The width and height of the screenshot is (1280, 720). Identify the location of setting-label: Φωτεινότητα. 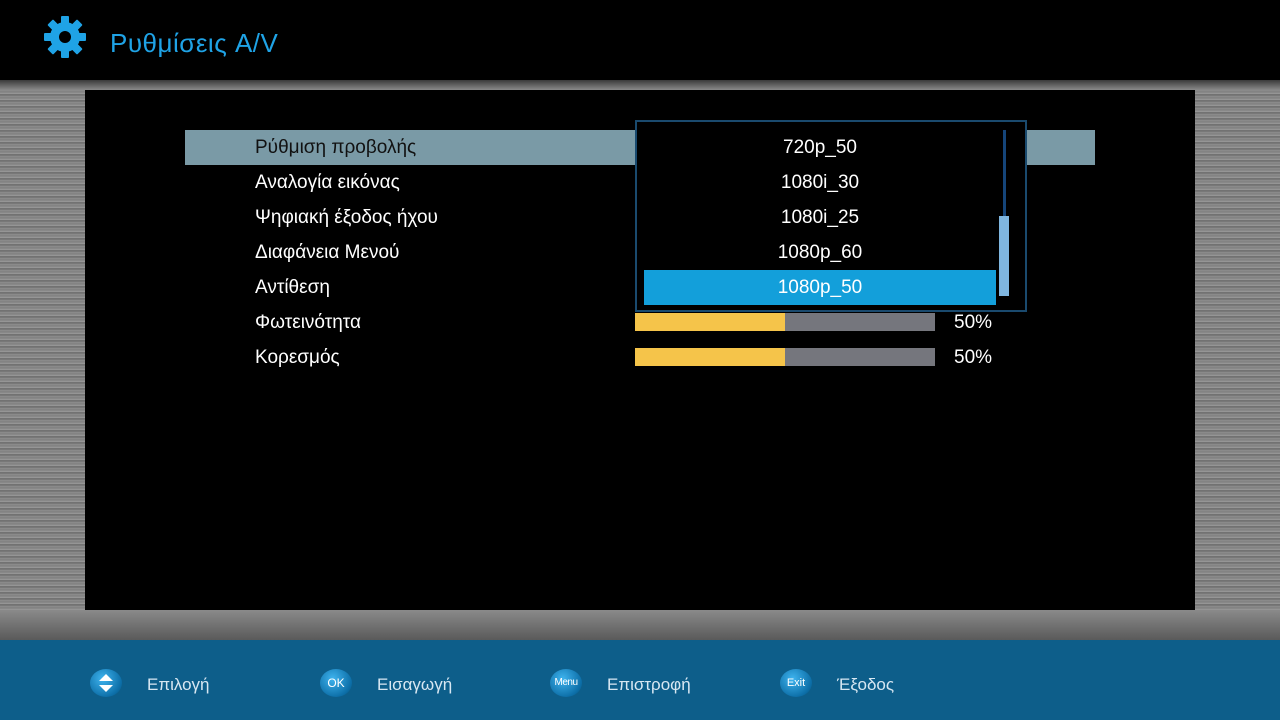
(308, 322).